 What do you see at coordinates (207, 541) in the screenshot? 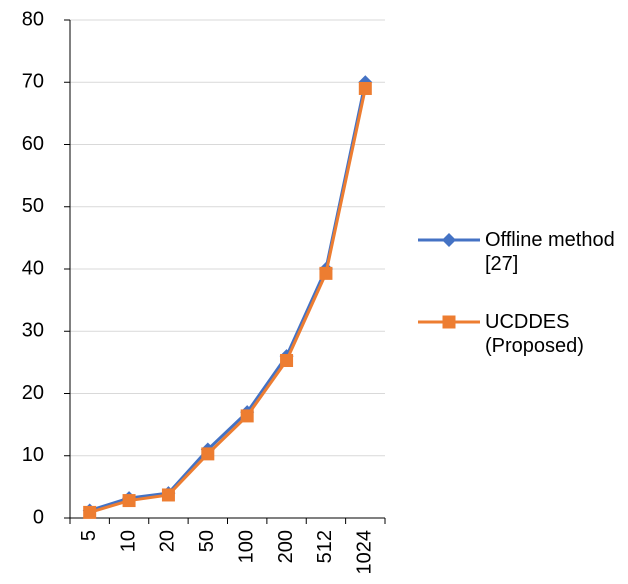
I see `x-tick-label: 50` at bounding box center [207, 541].